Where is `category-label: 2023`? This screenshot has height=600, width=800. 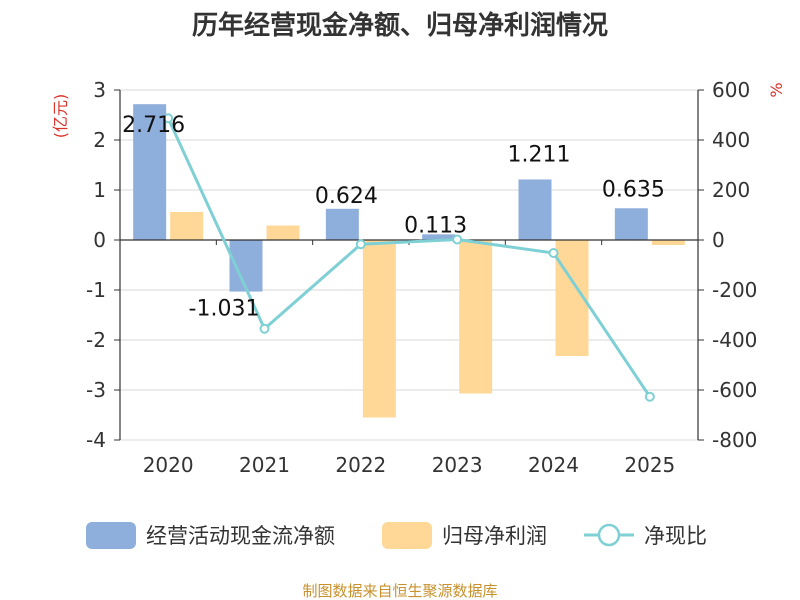 category-label: 2023 is located at coordinates (457, 465).